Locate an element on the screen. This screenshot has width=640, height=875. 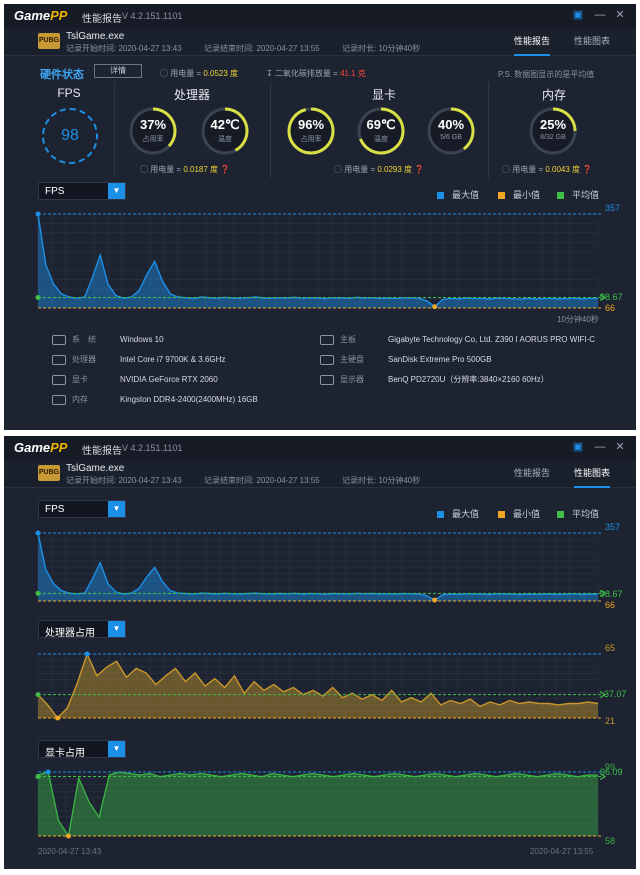
leaf-icon: ↧ is located at coordinates (269, 73).